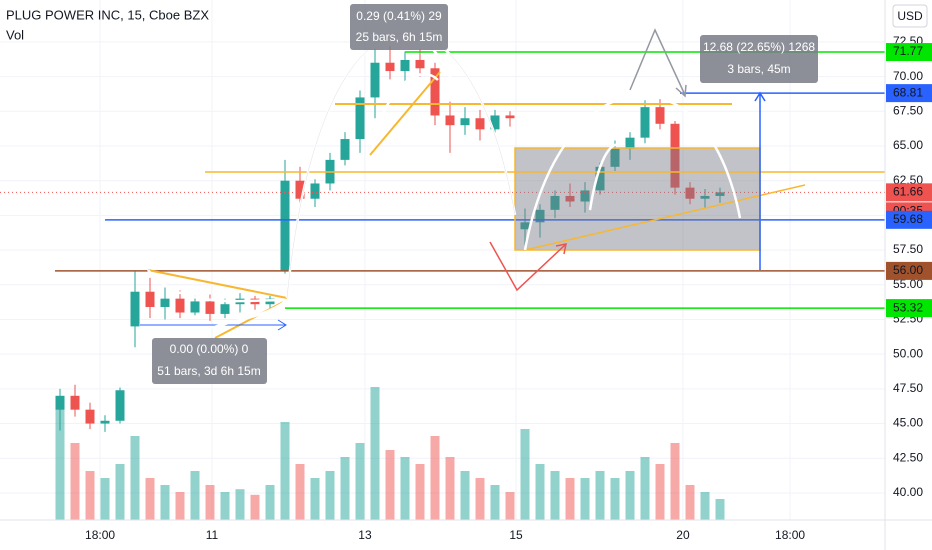 Image resolution: width=932 pixels, height=550 pixels. What do you see at coordinates (209, 349) in the screenshot?
I see `annotation-text: 0.00 (0.00%) 0` at bounding box center [209, 349].